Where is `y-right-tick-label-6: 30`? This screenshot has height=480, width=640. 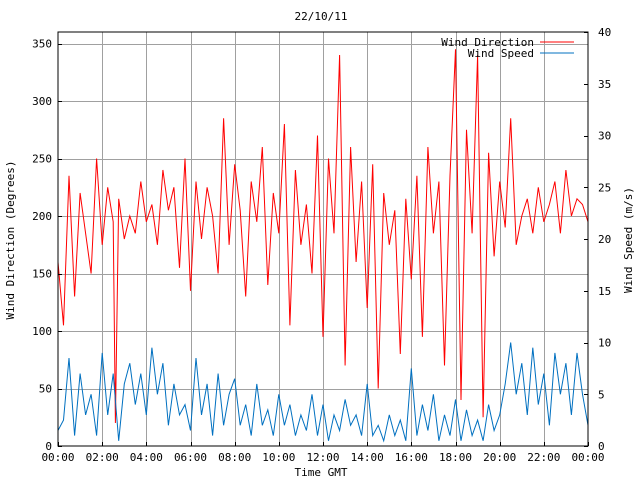 y-right-tick-label-6: 30 is located at coordinates (604, 136).